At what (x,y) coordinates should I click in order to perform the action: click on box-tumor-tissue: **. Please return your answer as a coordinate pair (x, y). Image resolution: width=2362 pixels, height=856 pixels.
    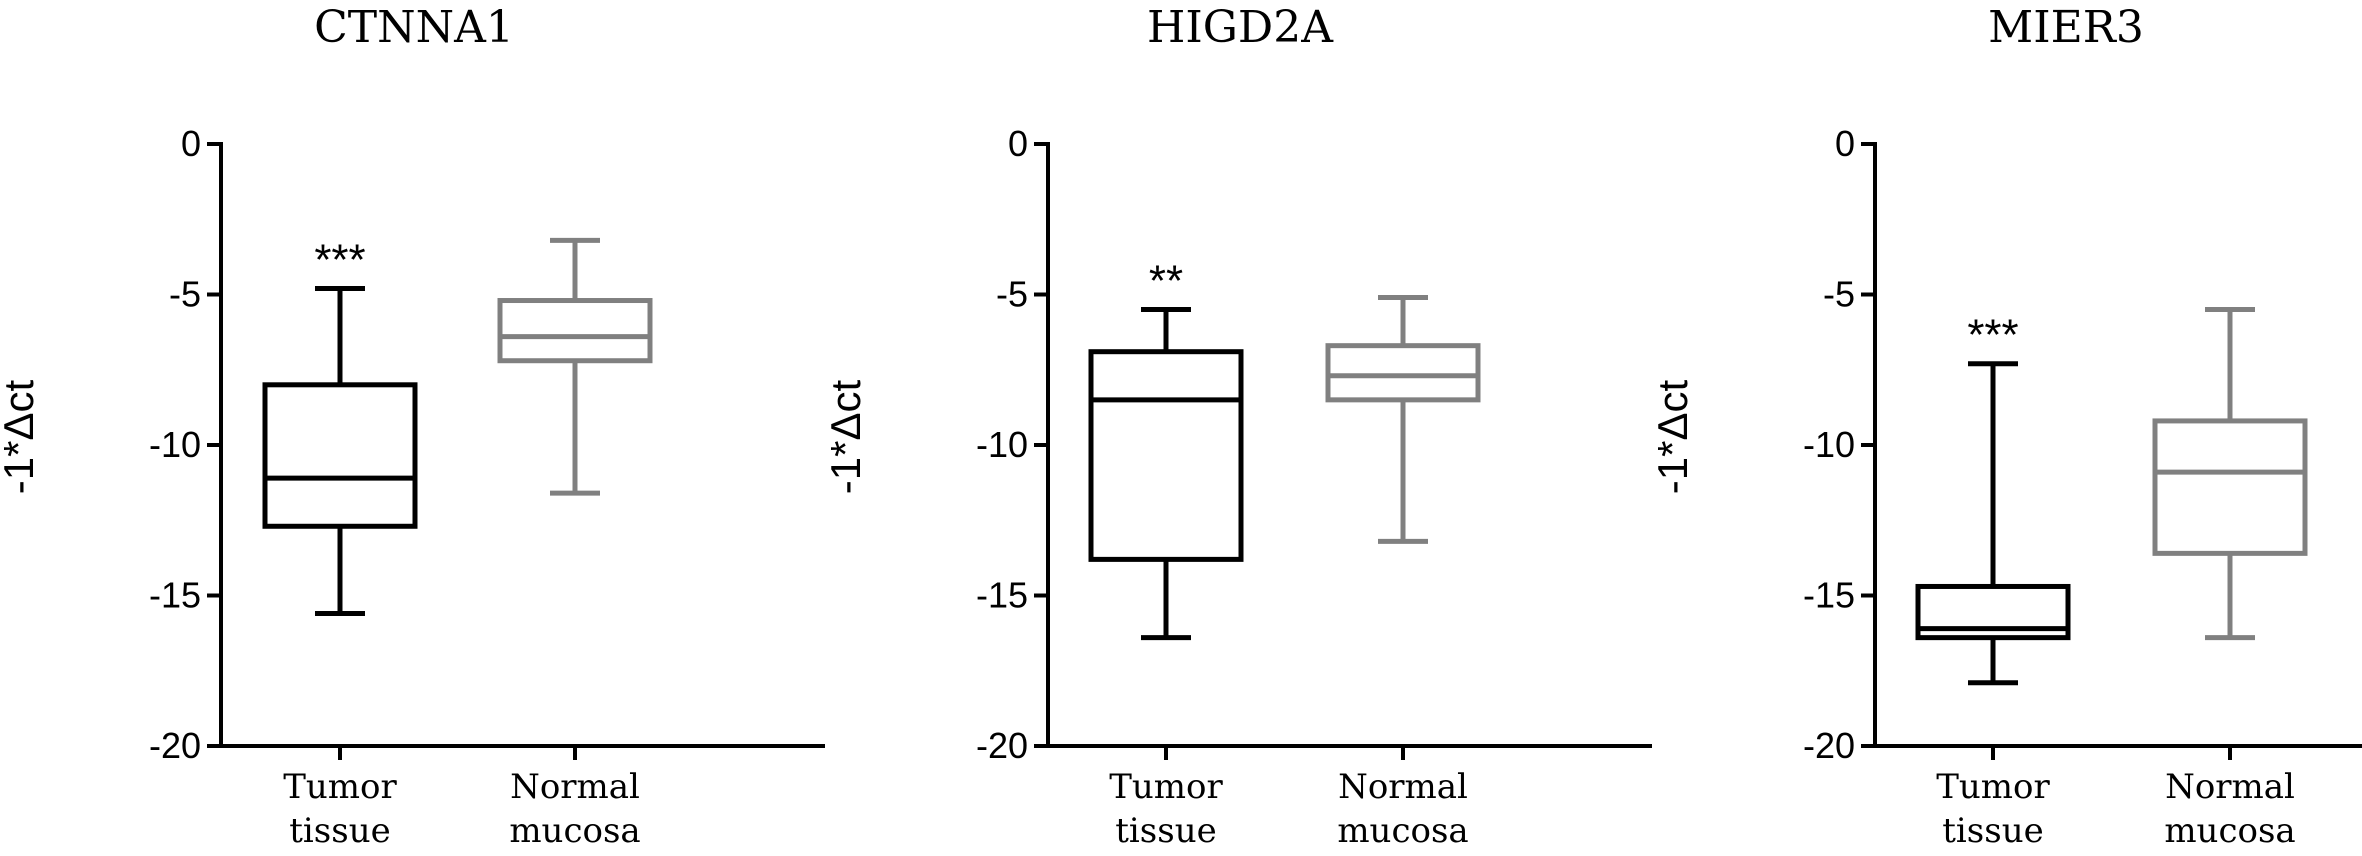
    Looking at the image, I should click on (1166, 449).